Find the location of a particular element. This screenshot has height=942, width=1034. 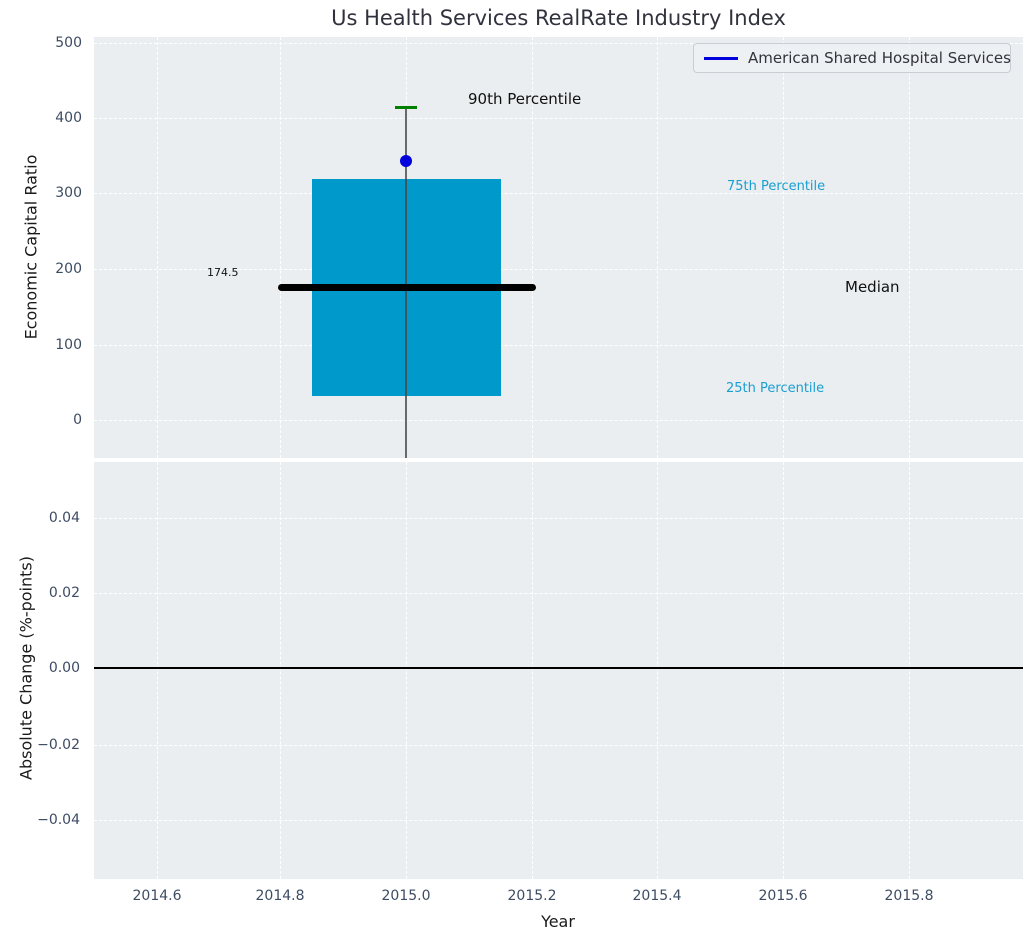

y-tick-label: 0.02 is located at coordinates (64, 593).